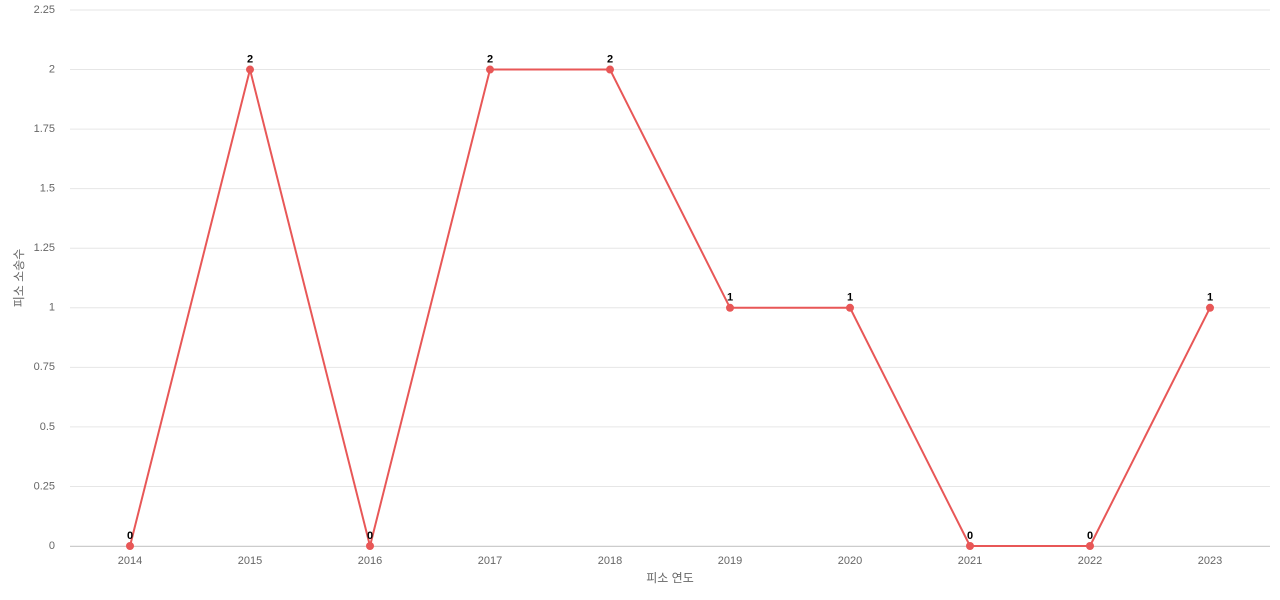 The image size is (1280, 600). Describe the element at coordinates (490, 561) in the screenshot. I see `x-tick-label: 2017` at that location.